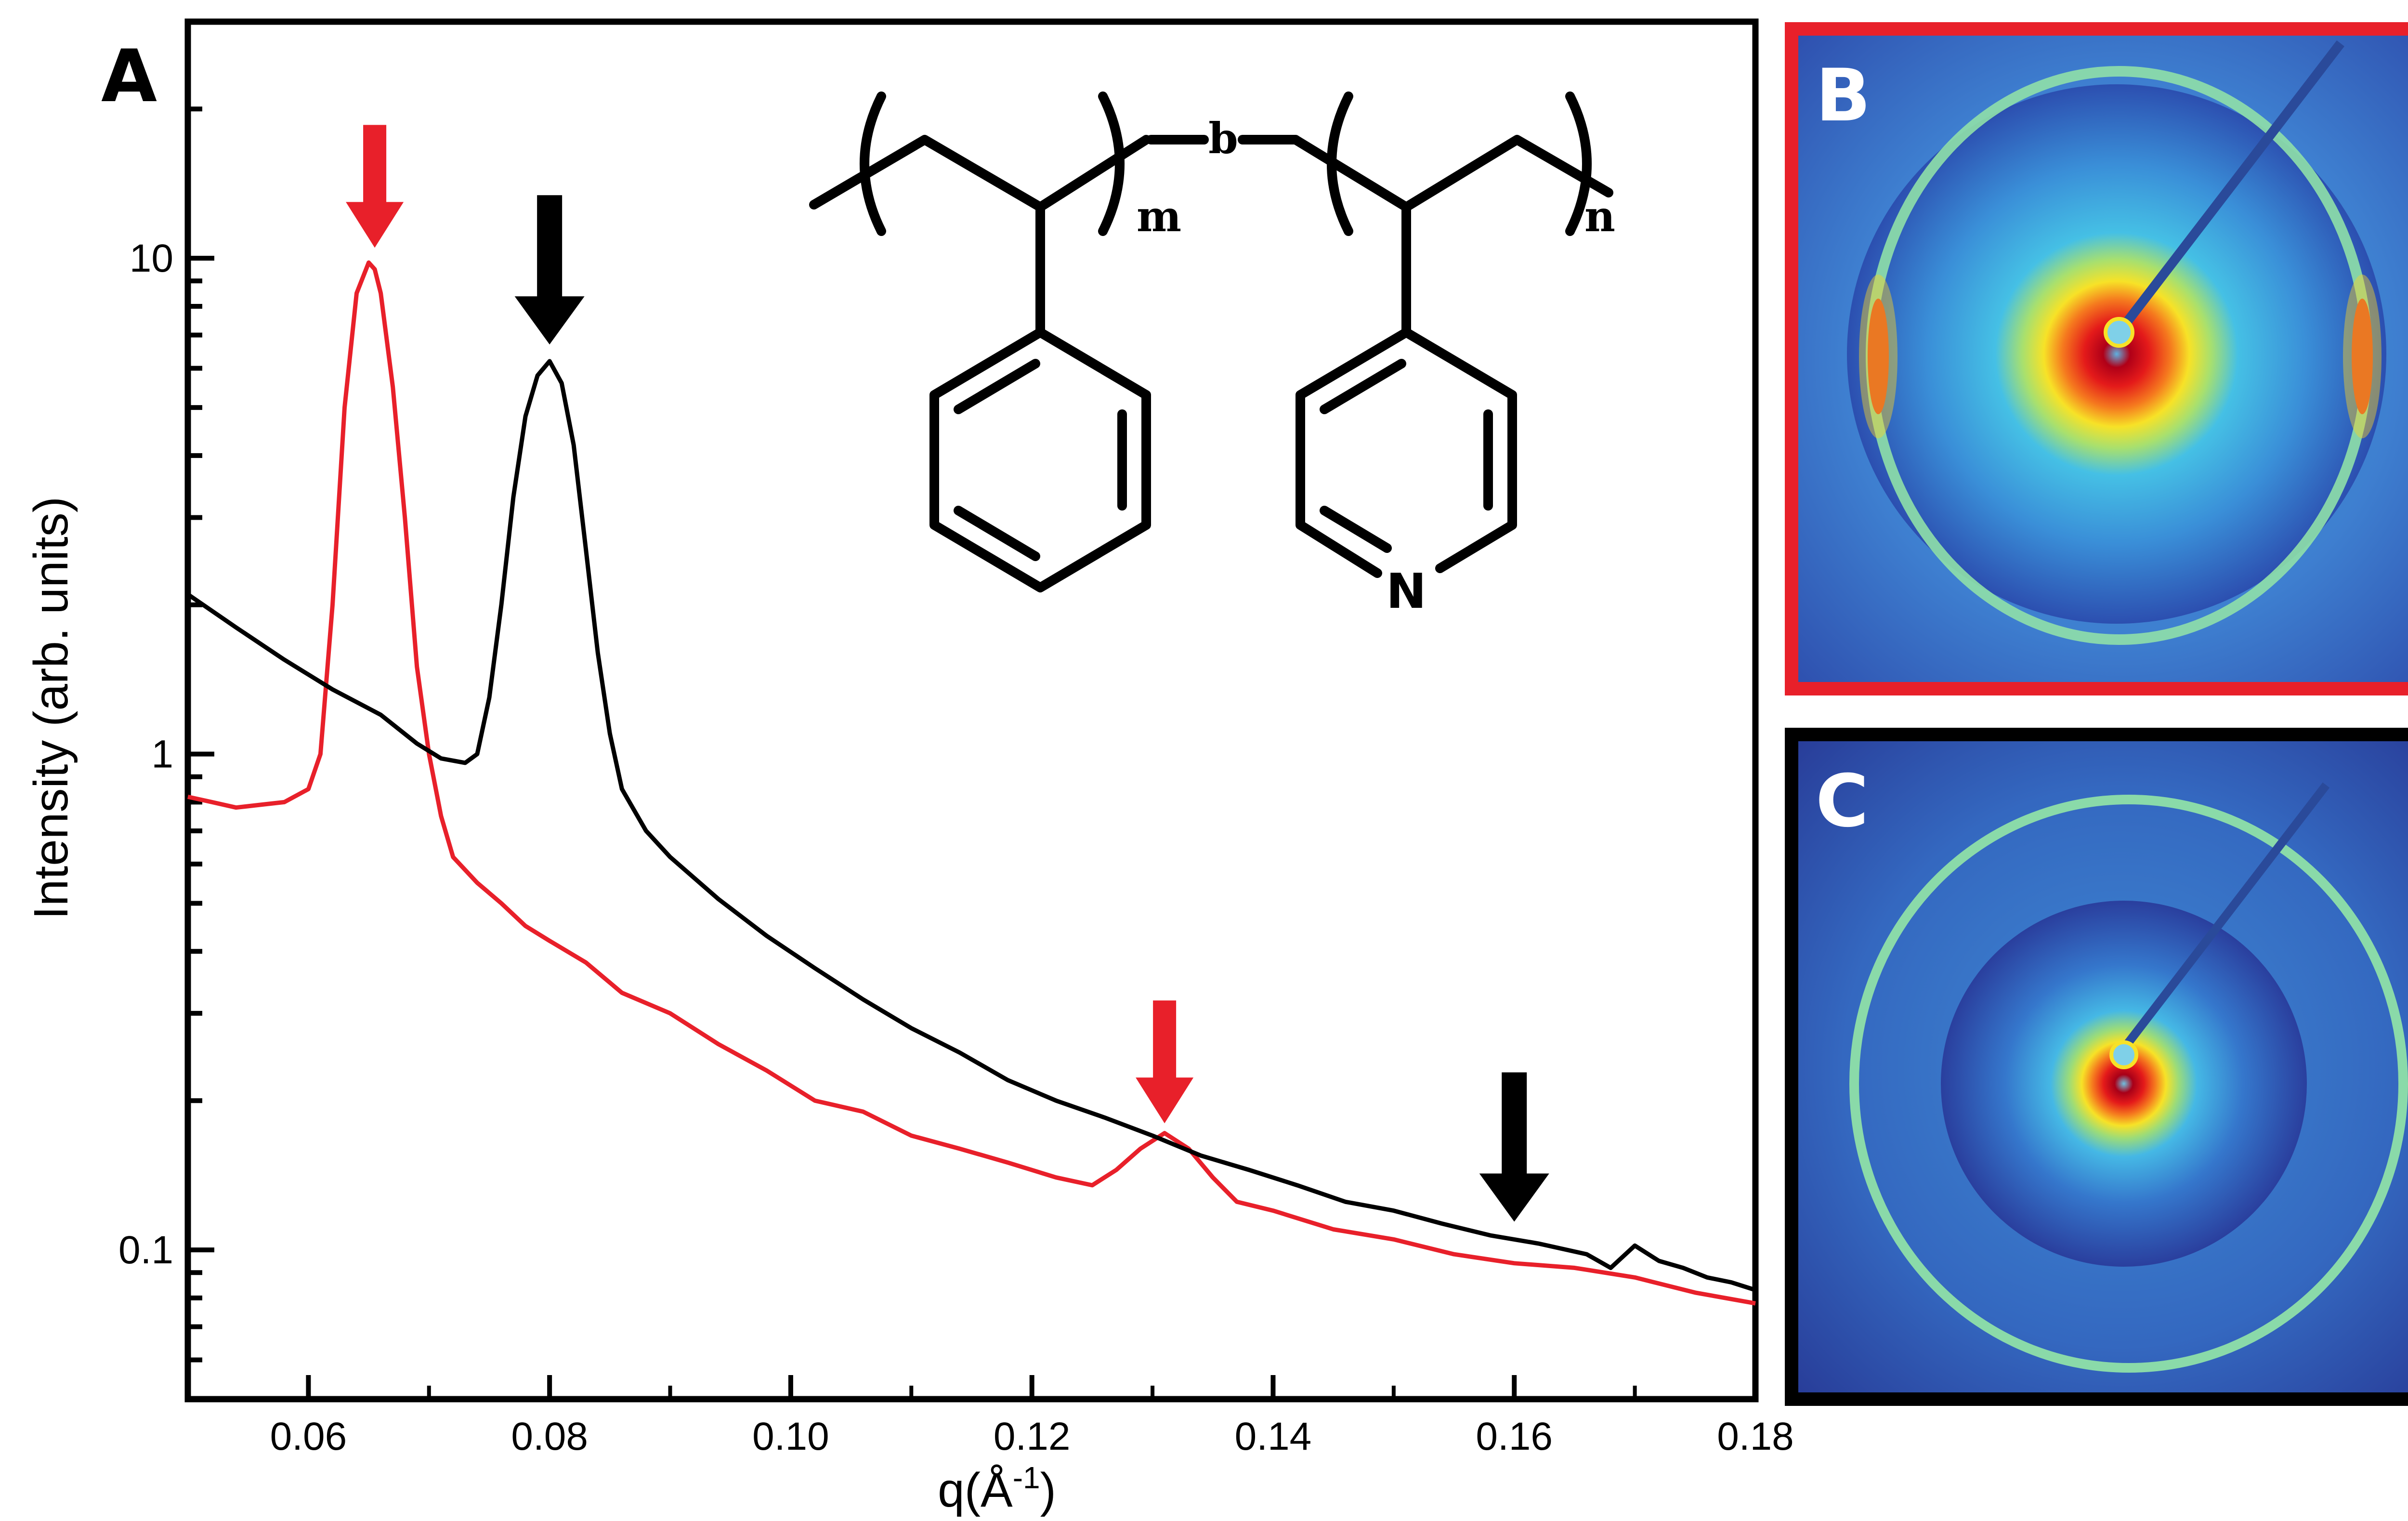 The width and height of the screenshot is (2408, 1521). What do you see at coordinates (1273, 1436) in the screenshot?
I see `x-tick-label: 0.14` at bounding box center [1273, 1436].